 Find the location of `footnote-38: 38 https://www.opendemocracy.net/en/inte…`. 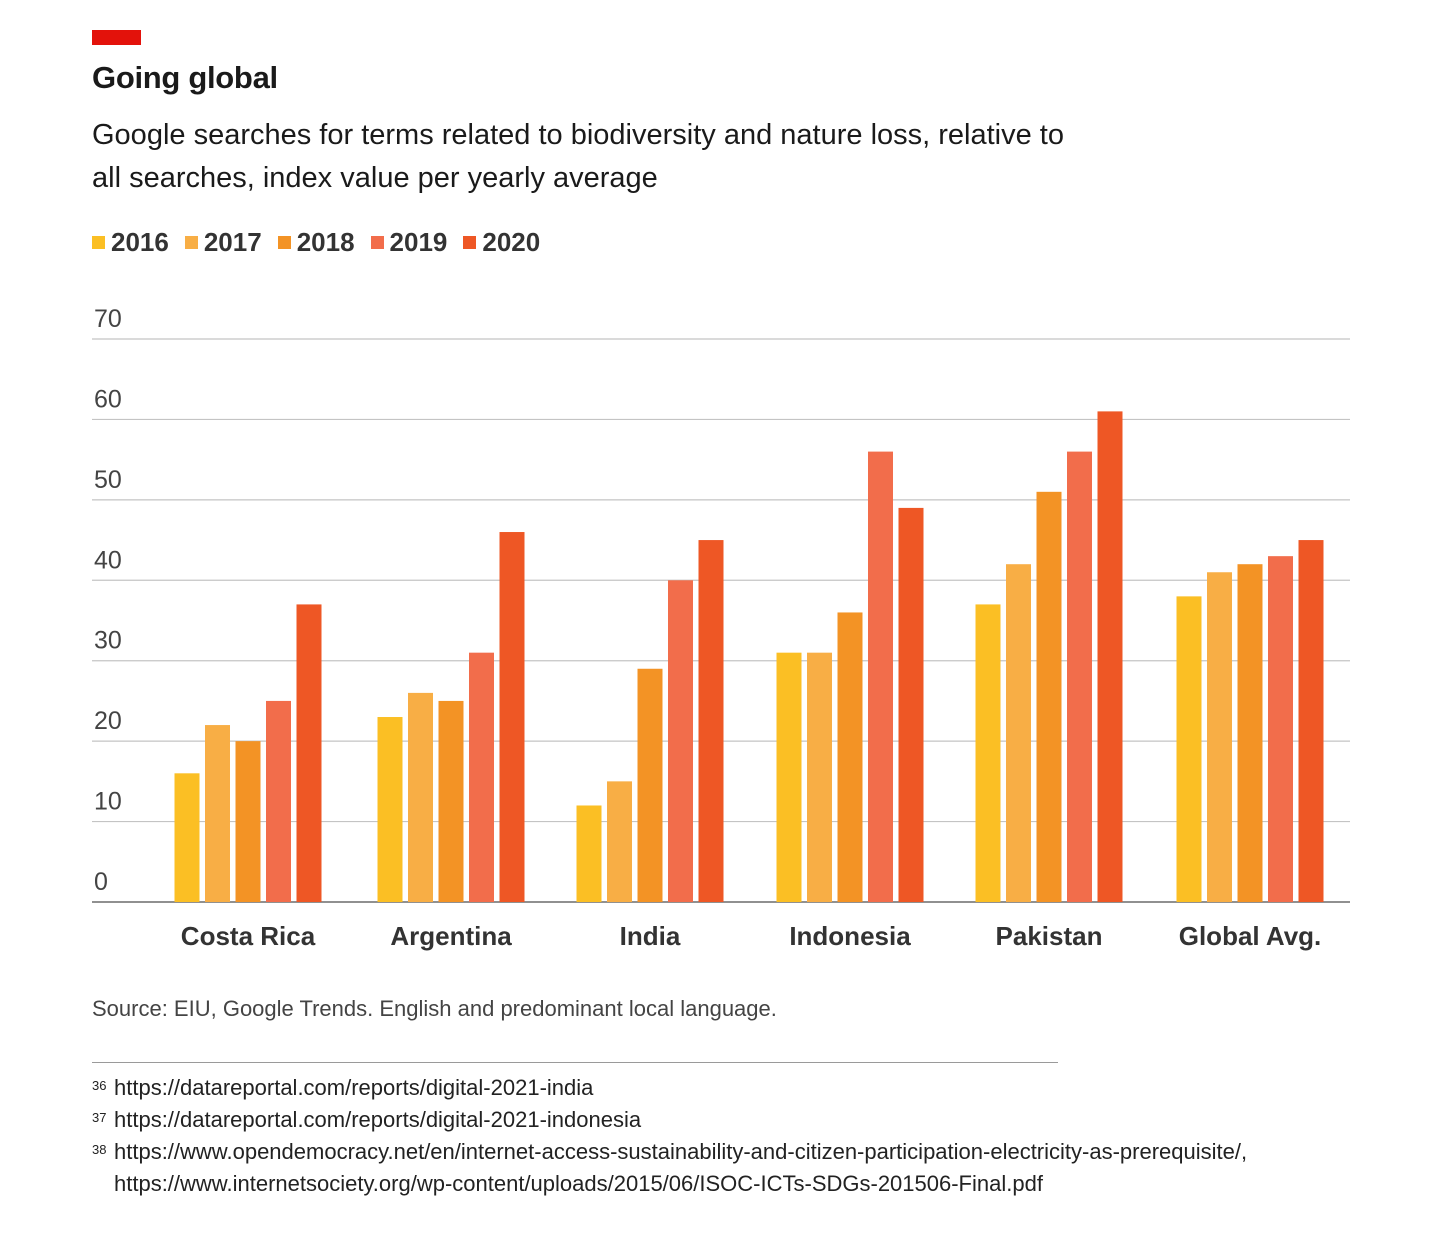

footnote-38: 38 https://www.opendemocracy.net/en/inte… is located at coordinates (737, 1168).